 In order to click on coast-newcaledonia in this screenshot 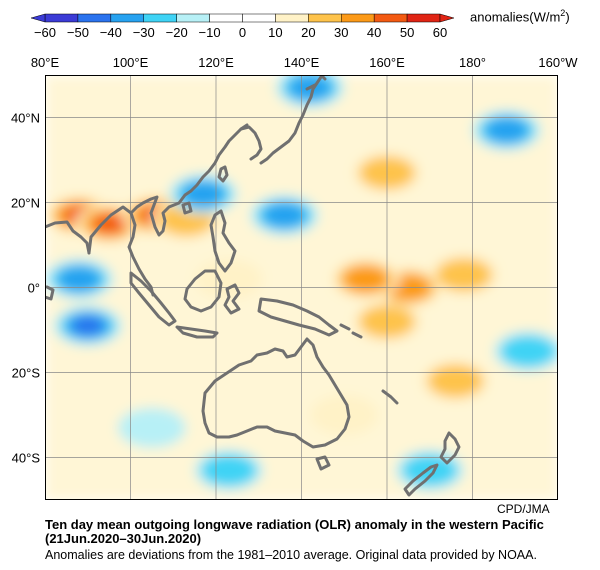, I will do `click(390, 397)`.